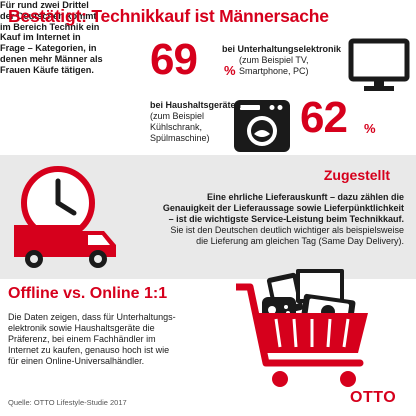 This screenshot has height=416, width=416. Describe the element at coordinates (177, 116) in the screenshot. I see `stat2-sub: (zum Beispiel` at that location.